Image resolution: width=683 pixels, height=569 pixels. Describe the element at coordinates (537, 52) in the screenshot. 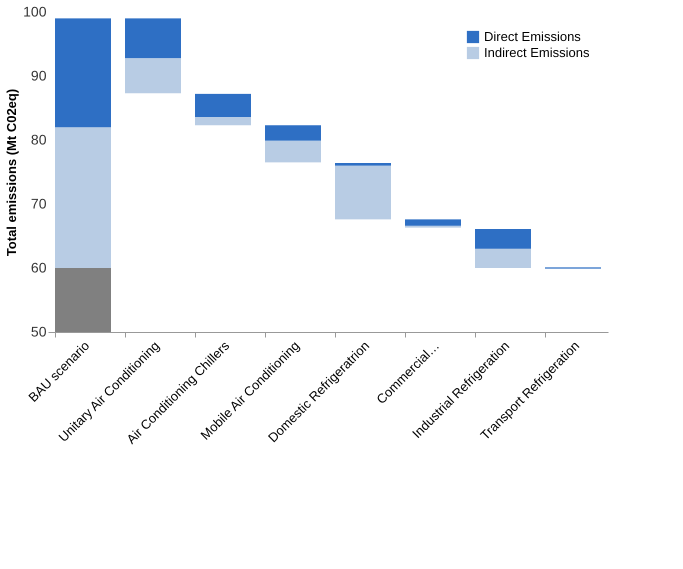

I see `legend-label: Indirect Emissions` at that location.